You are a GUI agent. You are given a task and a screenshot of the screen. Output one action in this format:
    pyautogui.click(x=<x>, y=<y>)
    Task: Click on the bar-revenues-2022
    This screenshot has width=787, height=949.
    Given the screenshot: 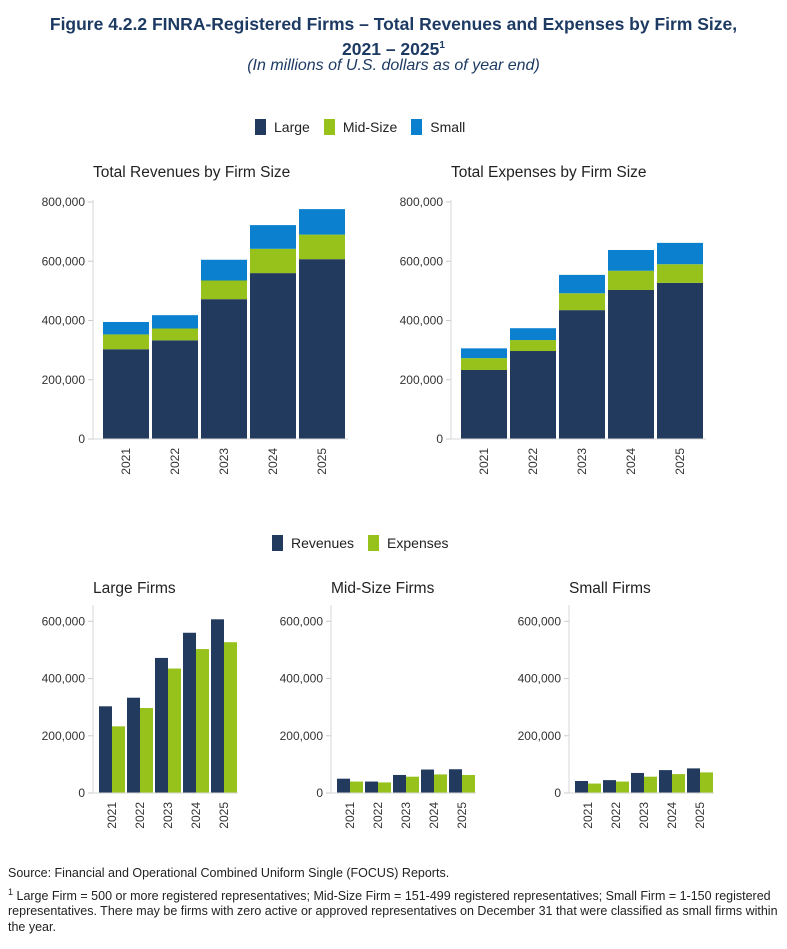 What is the action you would take?
    pyautogui.click(x=133, y=745)
    